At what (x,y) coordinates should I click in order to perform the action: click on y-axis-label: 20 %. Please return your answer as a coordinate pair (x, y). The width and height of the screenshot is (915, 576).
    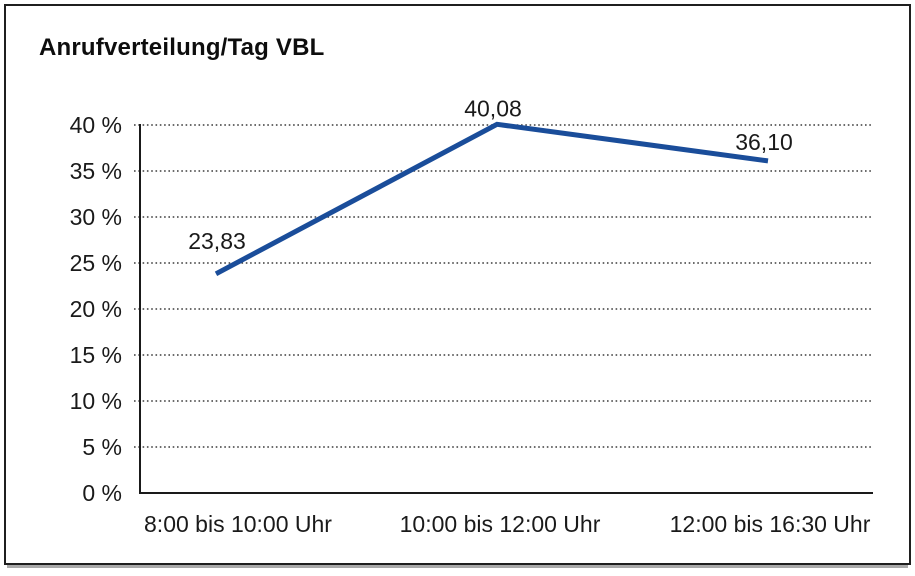
    Looking at the image, I should click on (96, 309).